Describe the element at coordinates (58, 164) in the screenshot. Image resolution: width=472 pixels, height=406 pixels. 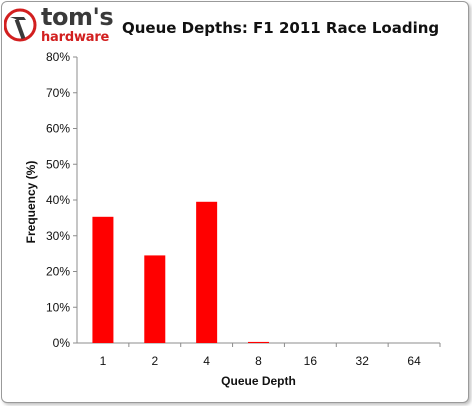
I see `y-tick-label: 50%` at that location.